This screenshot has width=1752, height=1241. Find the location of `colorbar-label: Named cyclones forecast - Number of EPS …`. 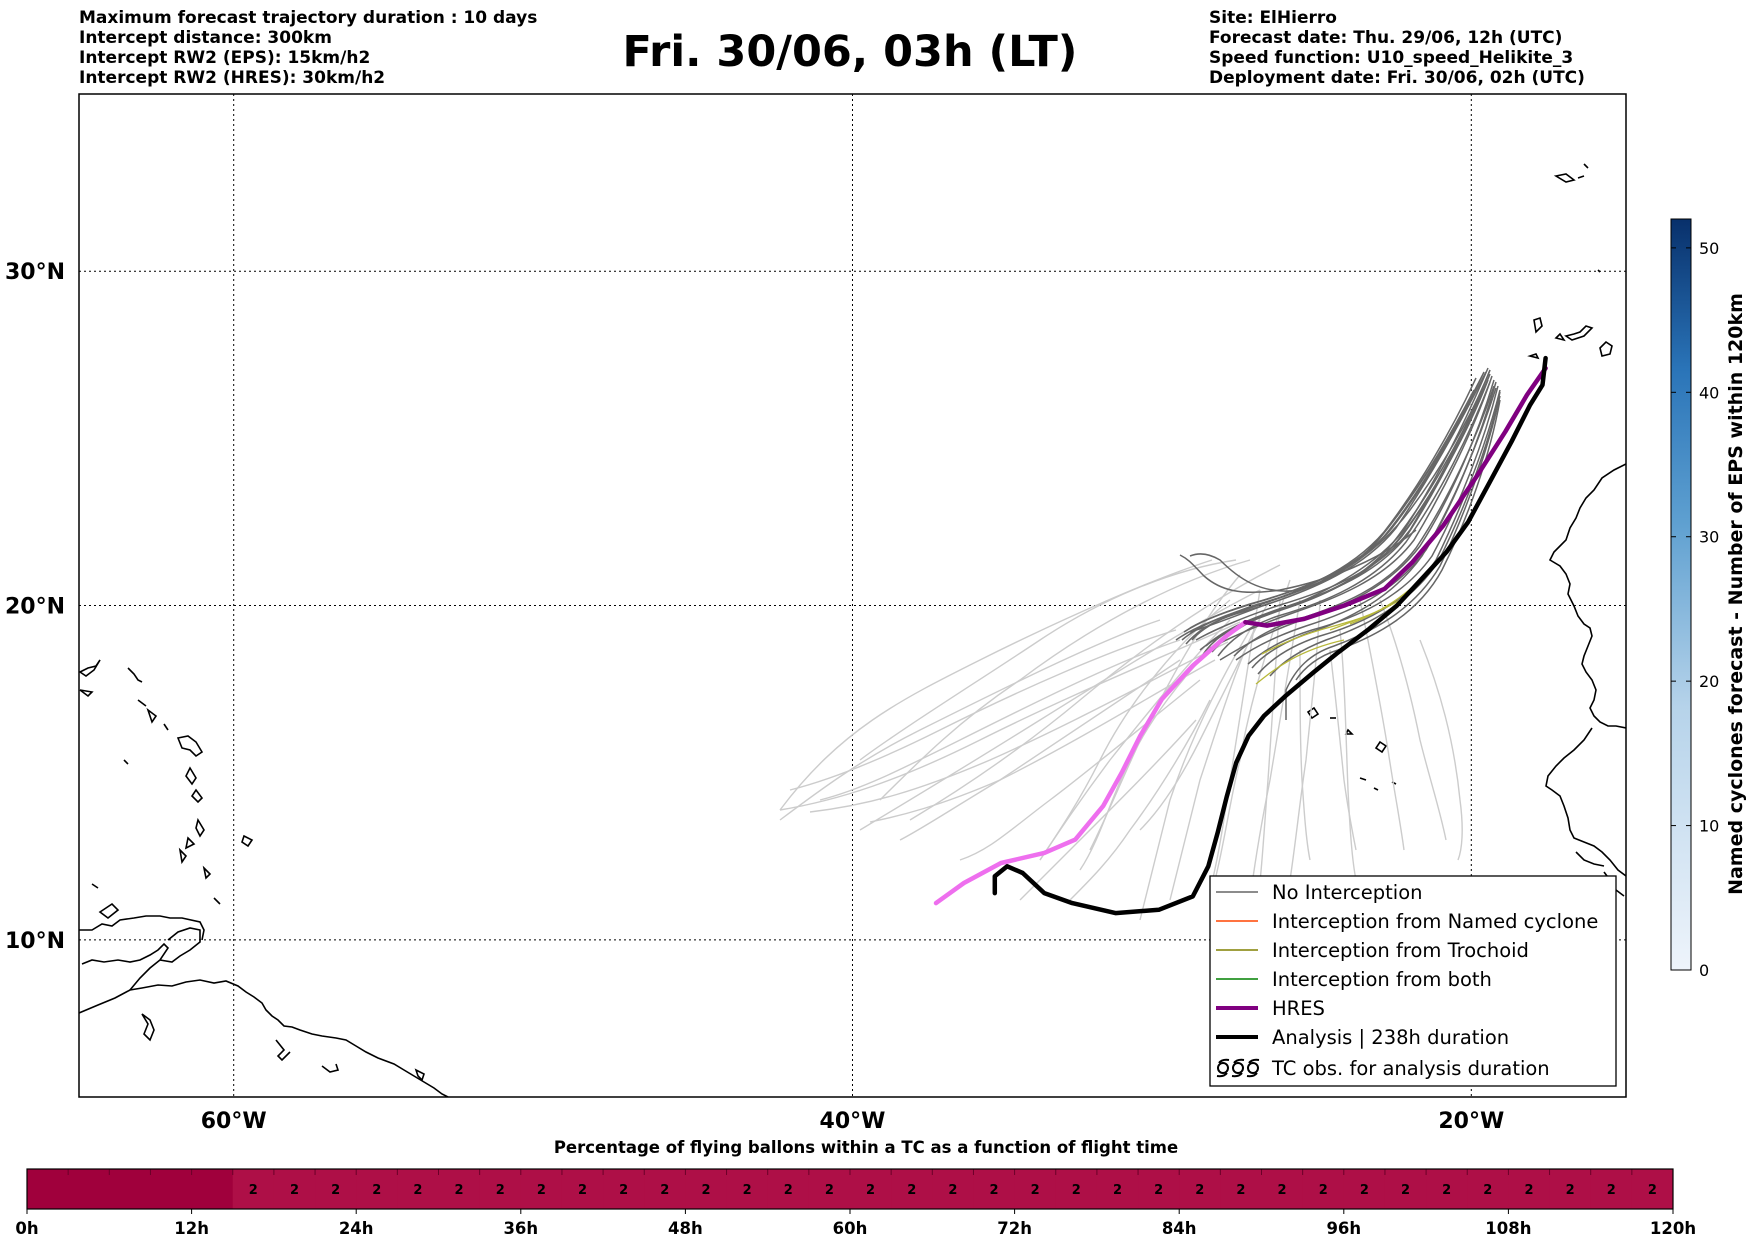

colorbar-label: Named cyclones forecast - Number of EPS … is located at coordinates (1736, 594).